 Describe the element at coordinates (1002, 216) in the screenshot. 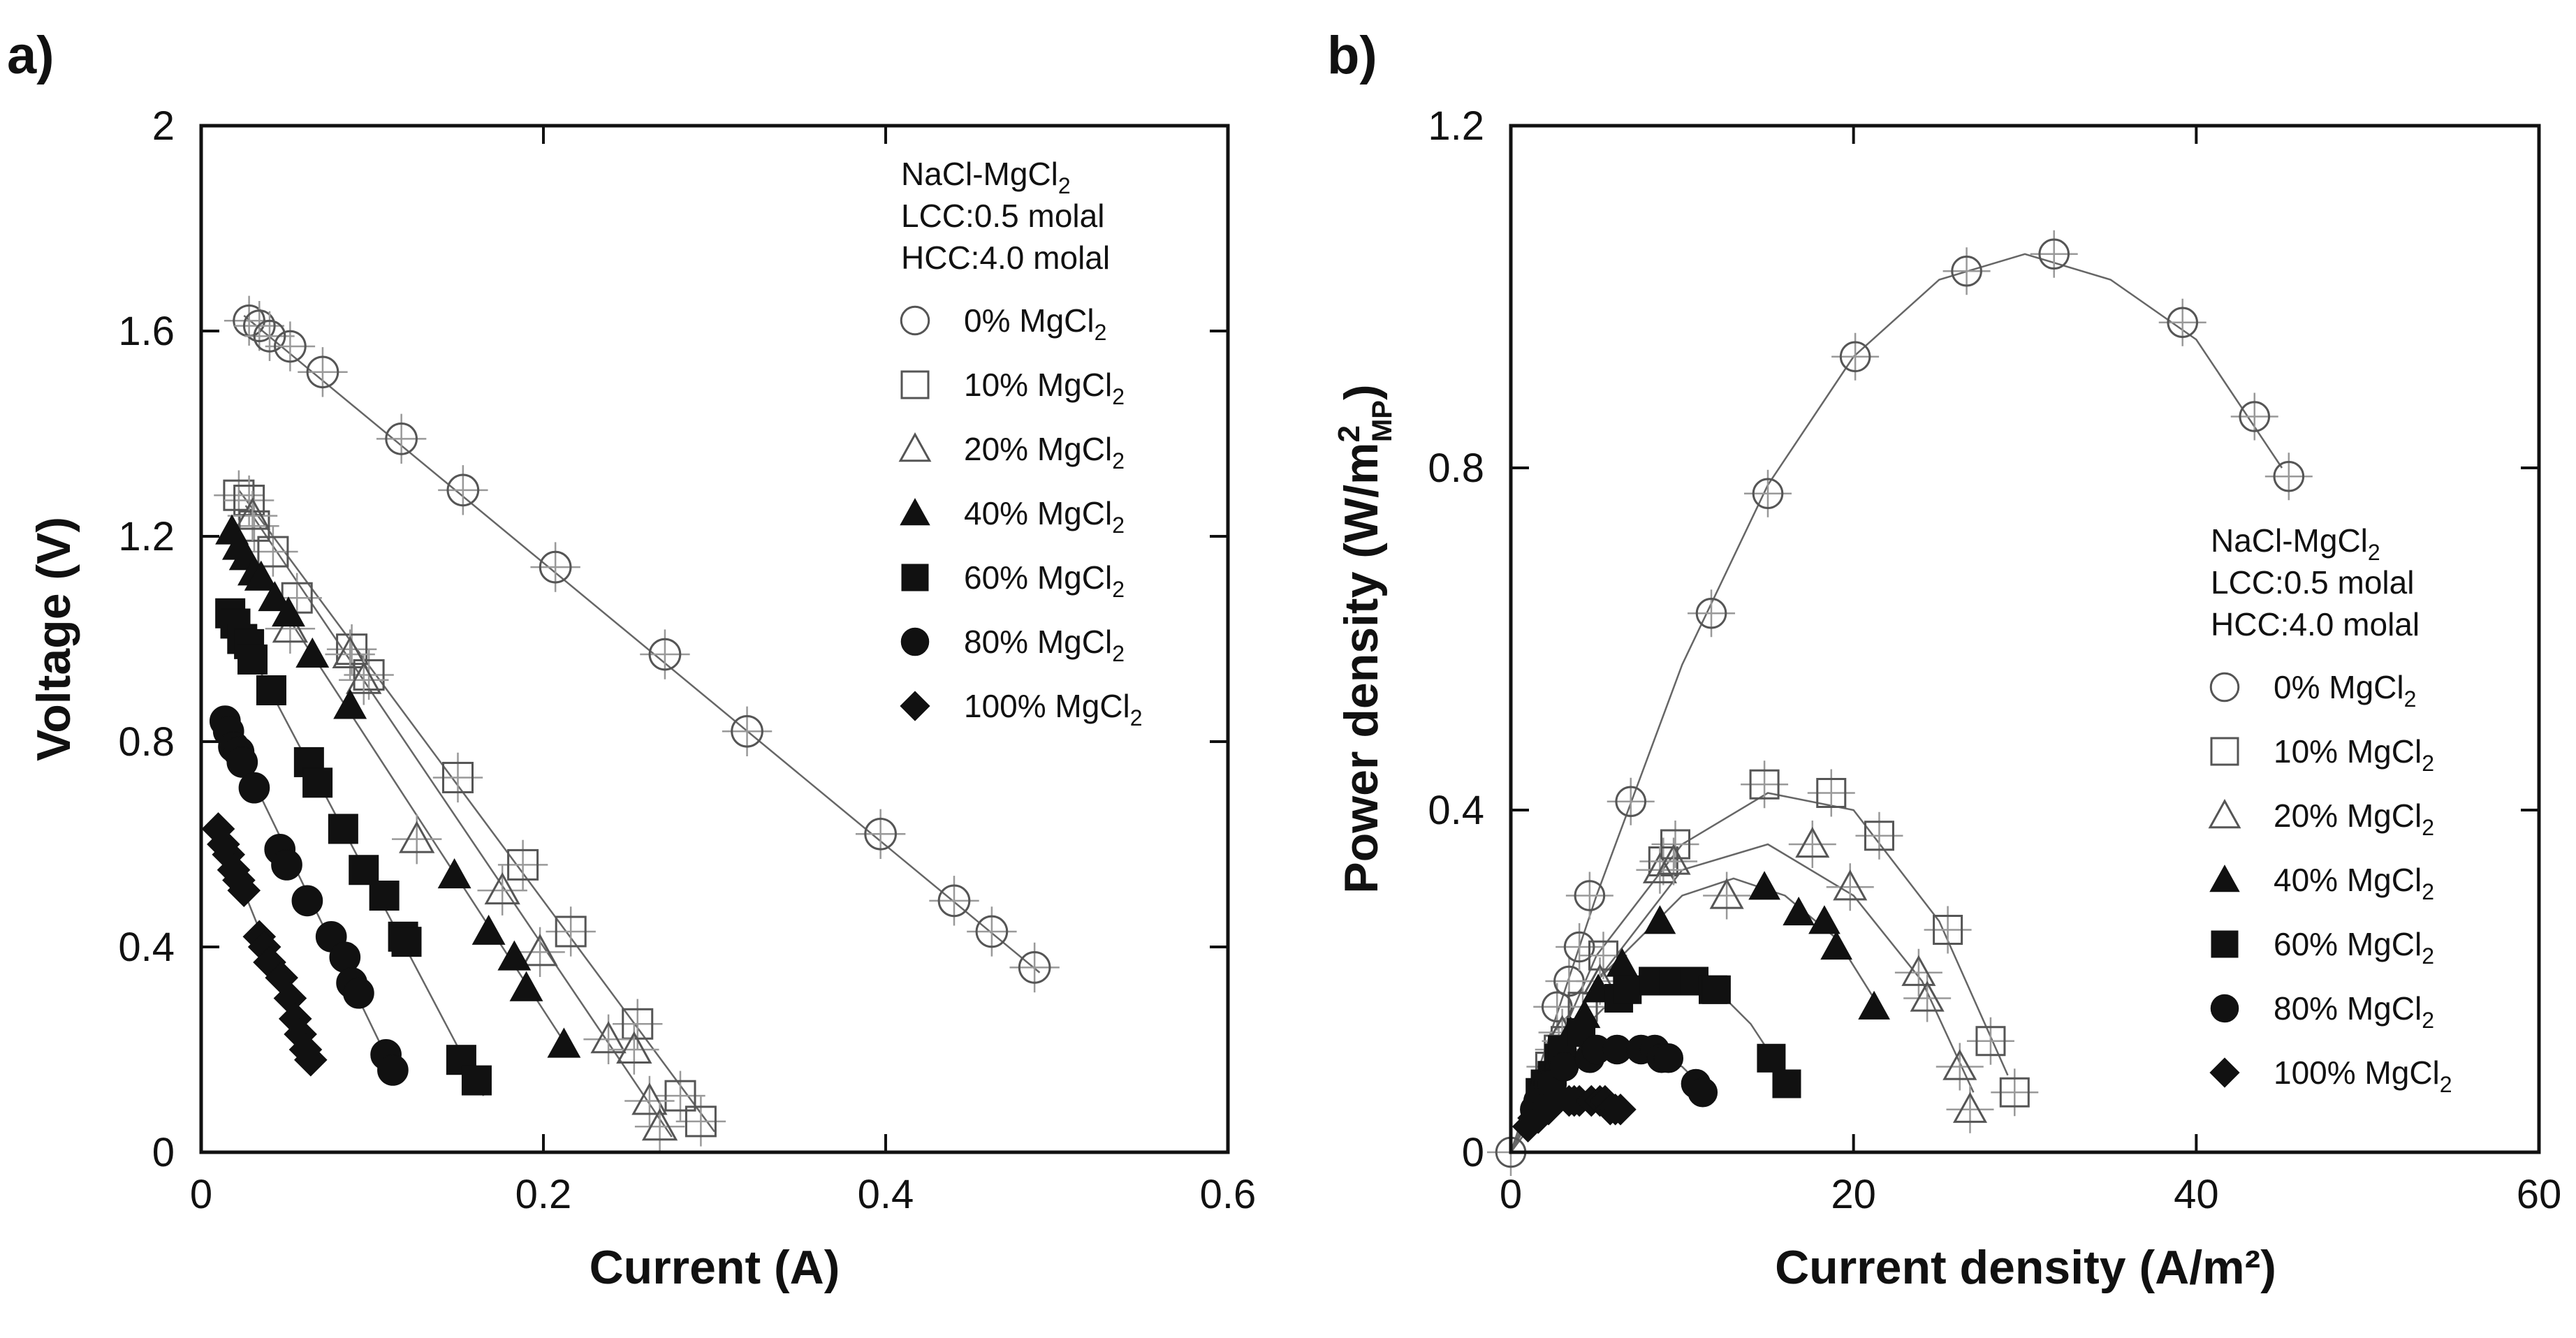

I see `a-legend-header: LCC:0.5 molal` at that location.